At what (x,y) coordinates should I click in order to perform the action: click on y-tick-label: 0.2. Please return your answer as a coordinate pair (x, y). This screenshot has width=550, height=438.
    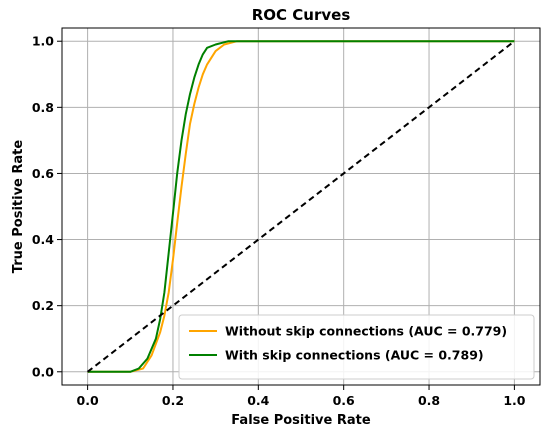
    Looking at the image, I should click on (43, 305).